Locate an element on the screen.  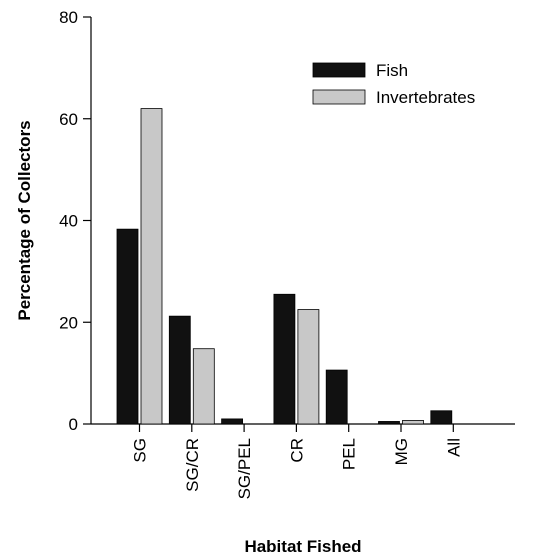
bar-fish-cr is located at coordinates (284, 359).